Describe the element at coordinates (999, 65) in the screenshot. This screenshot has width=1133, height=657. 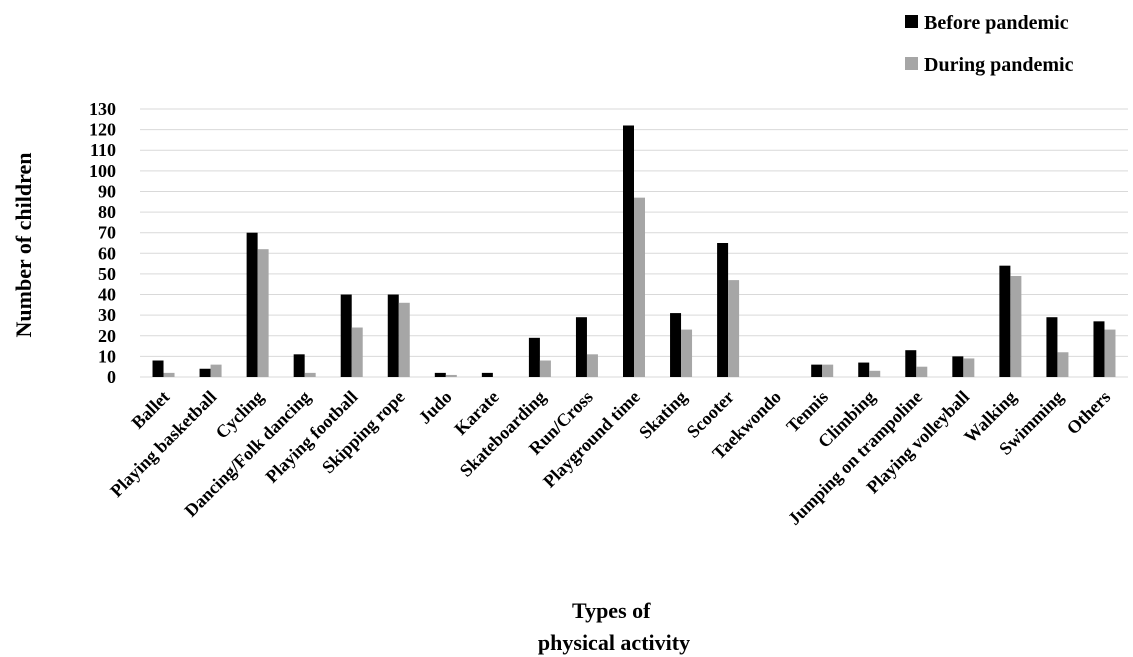
I see `legend-label-during: During pandemic` at that location.